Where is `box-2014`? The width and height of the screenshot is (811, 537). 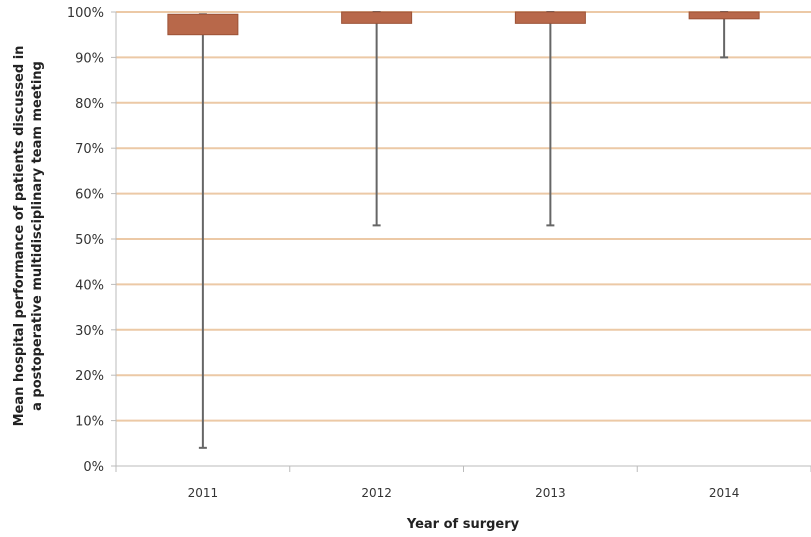 box-2014 is located at coordinates (724, 15).